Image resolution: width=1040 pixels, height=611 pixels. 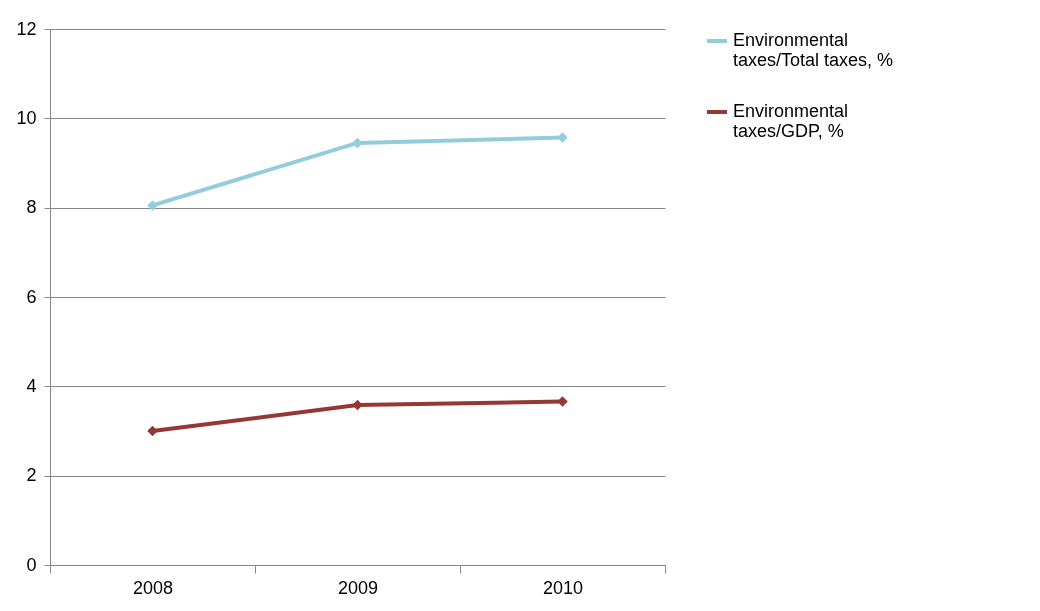 I want to click on y-tick-label: 0, so click(x=31, y=564).